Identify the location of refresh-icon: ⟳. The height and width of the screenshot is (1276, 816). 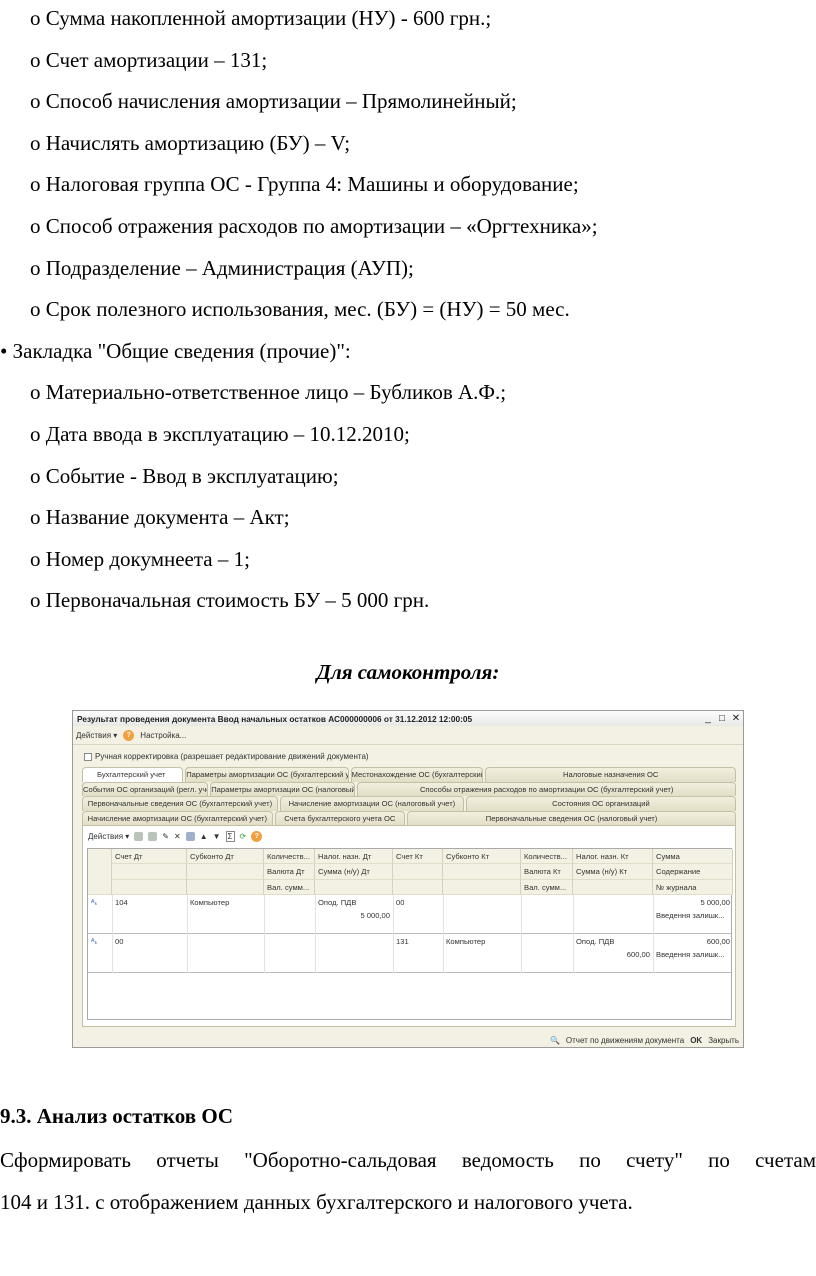
(243, 836).